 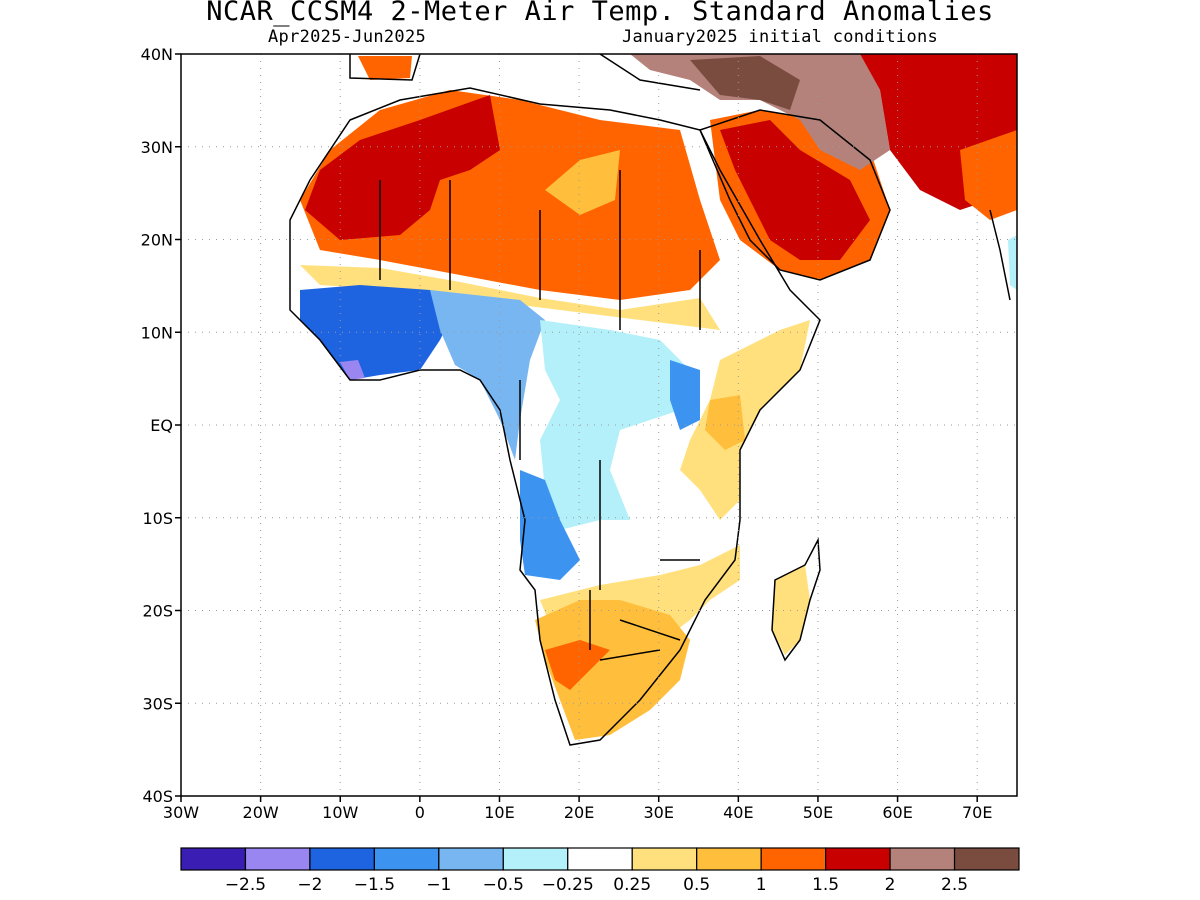 I want to click on colorbar-label: 1, so click(x=761, y=885).